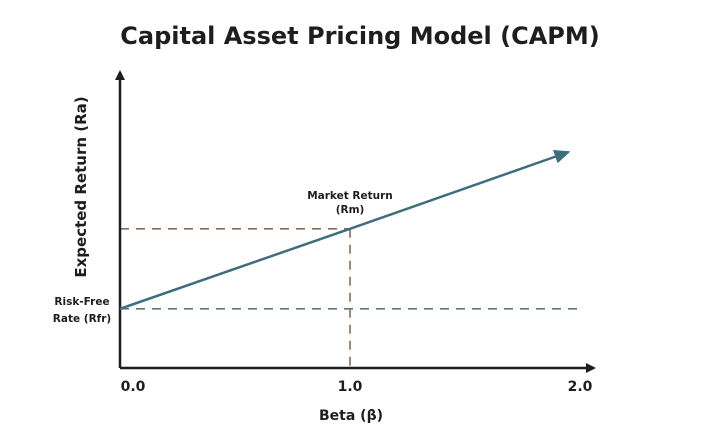 The height and width of the screenshot is (439, 720). I want to click on market-return-label: Market Return, so click(350, 196).